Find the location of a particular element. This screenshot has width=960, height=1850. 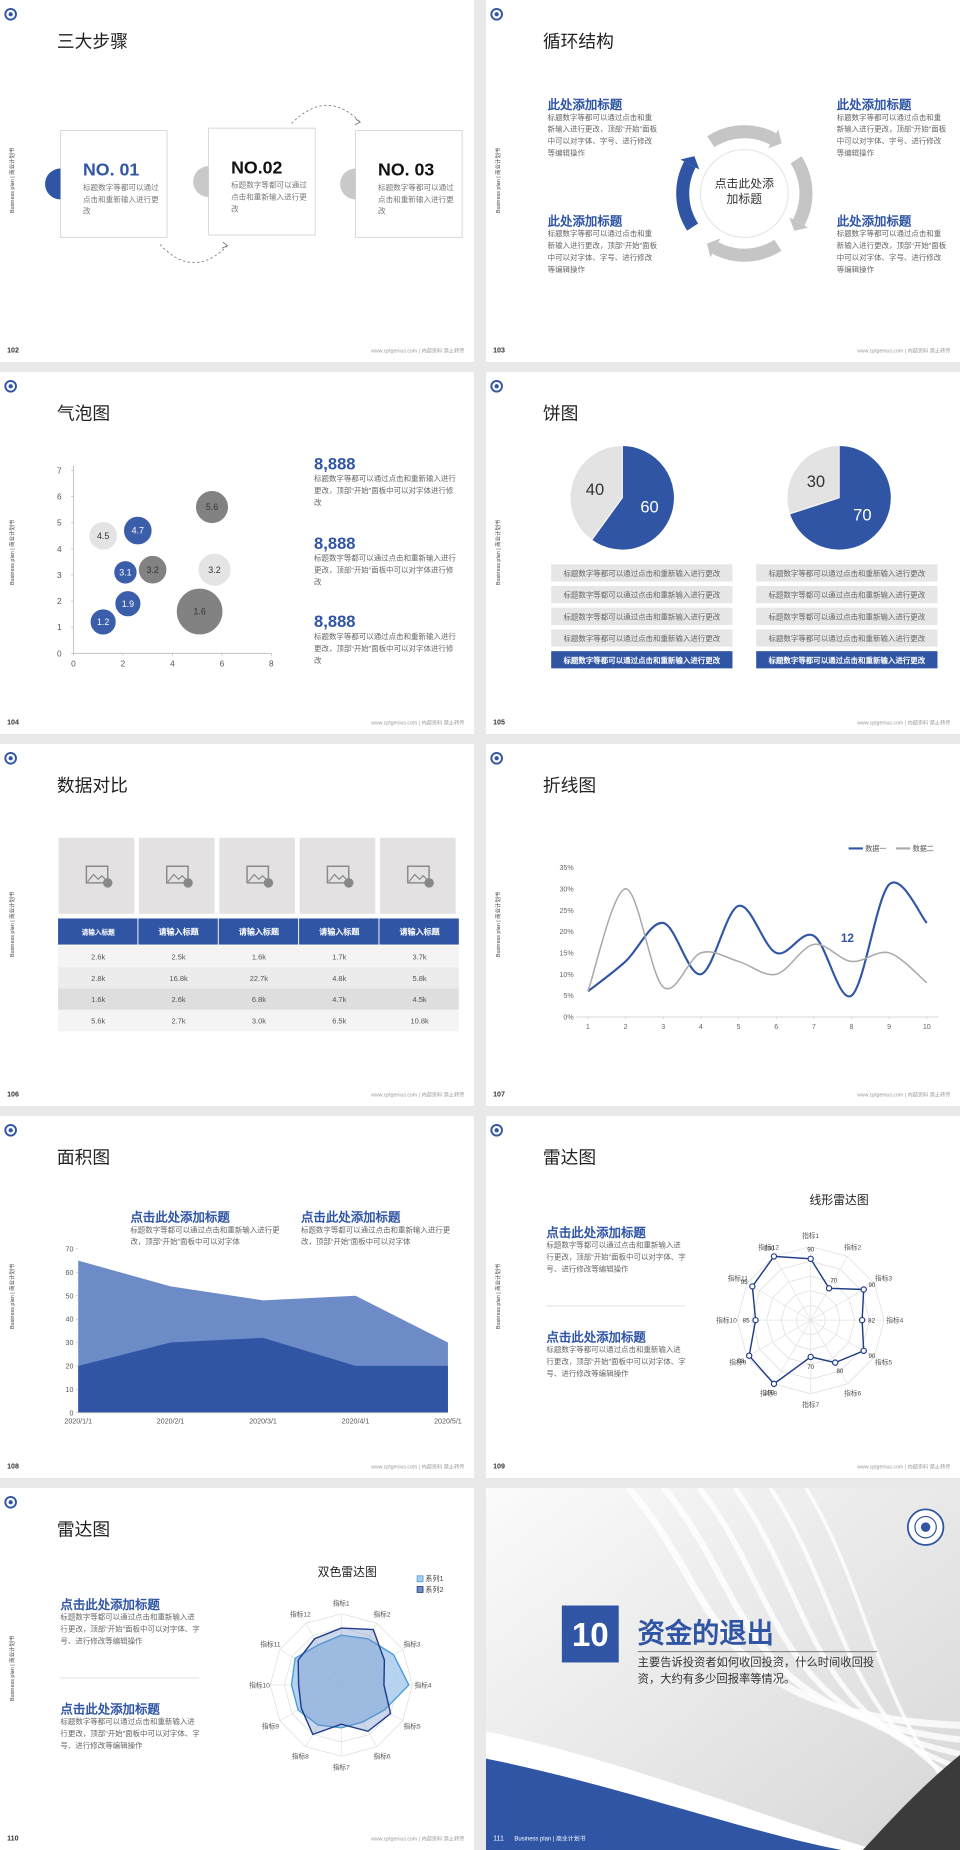

x-tick-label: 0 is located at coordinates (73, 663).